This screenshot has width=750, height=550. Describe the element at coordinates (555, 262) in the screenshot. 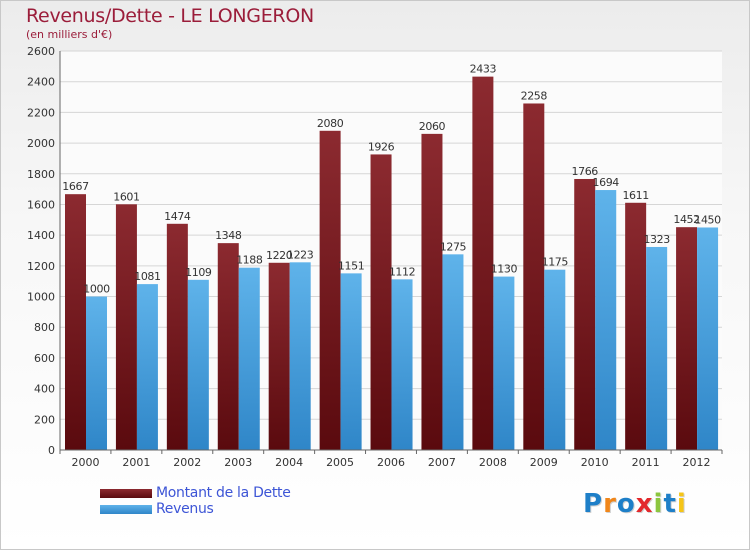

I see `data-label-revenus: 1175` at that location.